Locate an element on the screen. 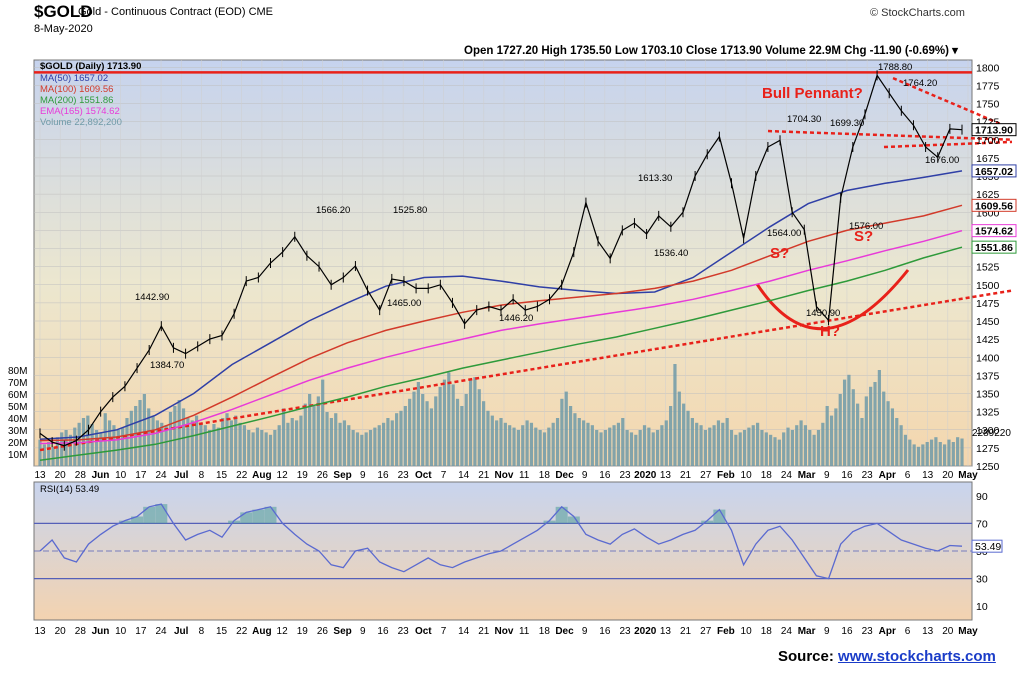 The image size is (1024, 678). value-badge-label: 1609.56 is located at coordinates (994, 206).